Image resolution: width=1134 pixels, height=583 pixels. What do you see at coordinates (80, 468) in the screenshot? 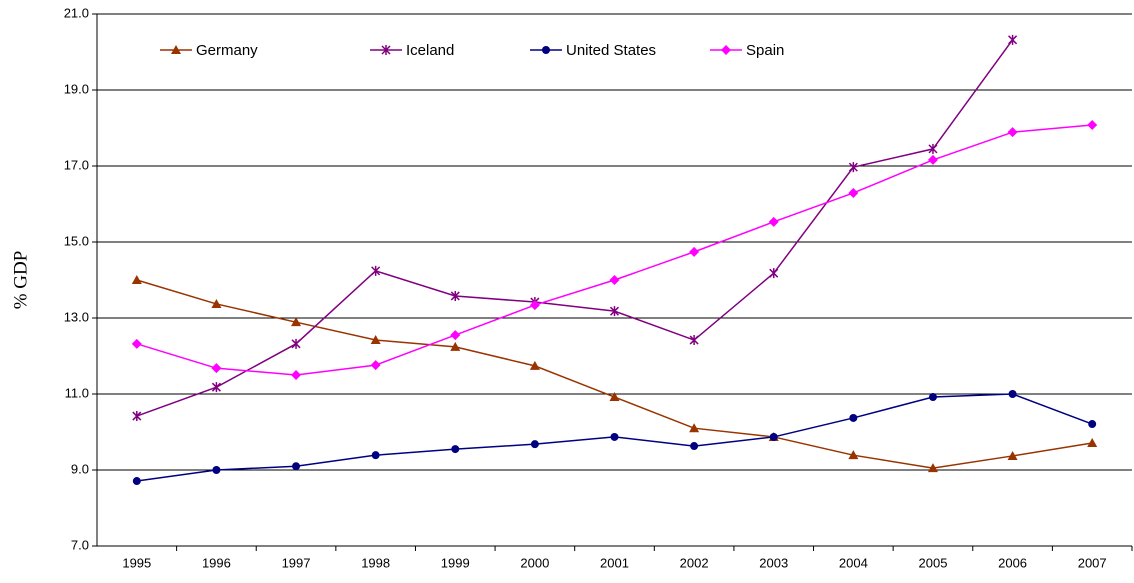
I see `y-tick-label: 9.0` at bounding box center [80, 468].